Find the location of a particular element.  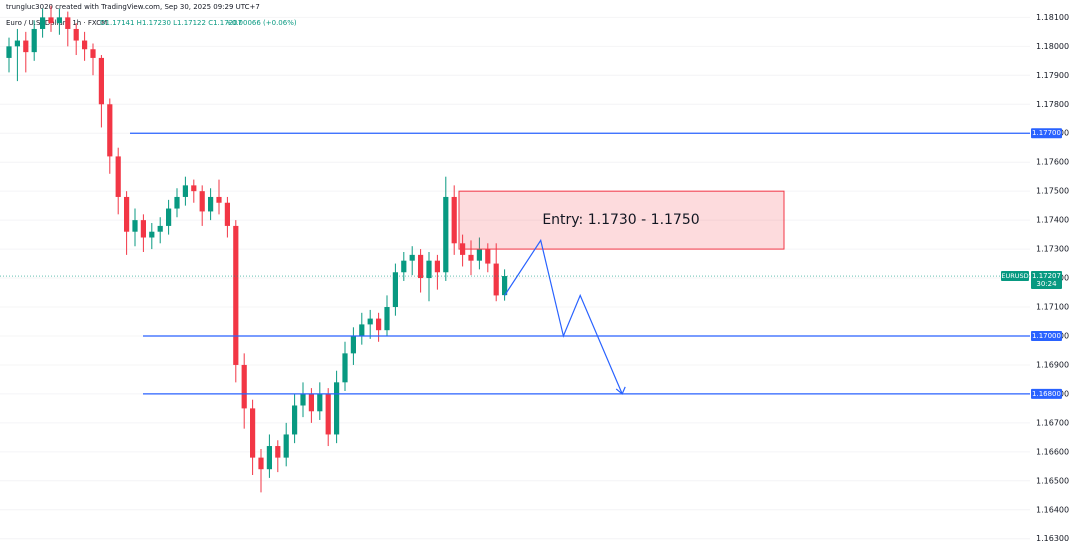

level-label: 1.17000 is located at coordinates (1046, 336).